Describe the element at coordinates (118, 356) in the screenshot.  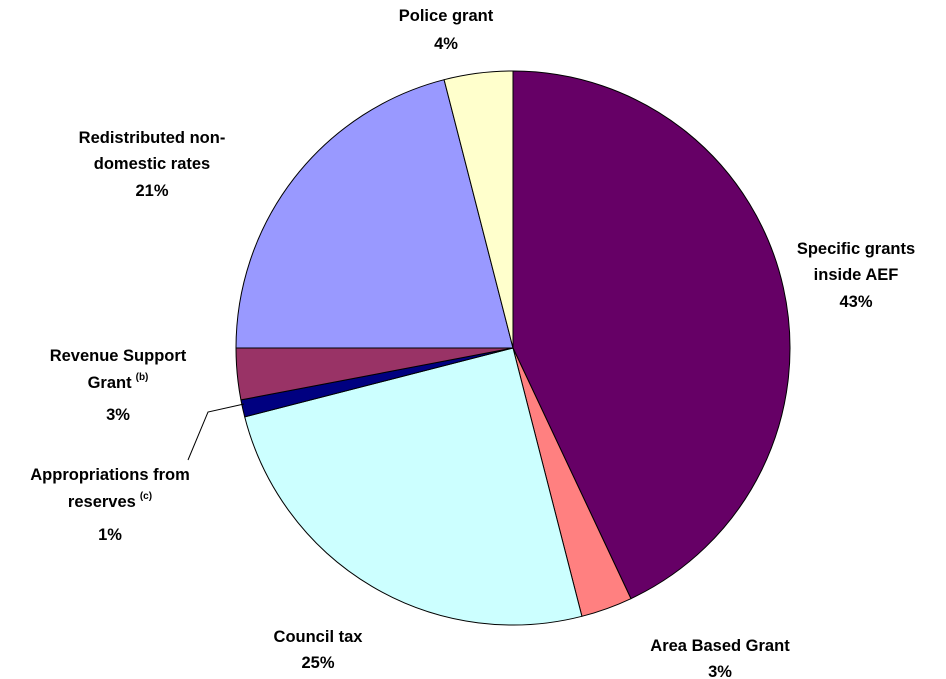
I see `label-revenue-line1: Revenue Support` at that location.